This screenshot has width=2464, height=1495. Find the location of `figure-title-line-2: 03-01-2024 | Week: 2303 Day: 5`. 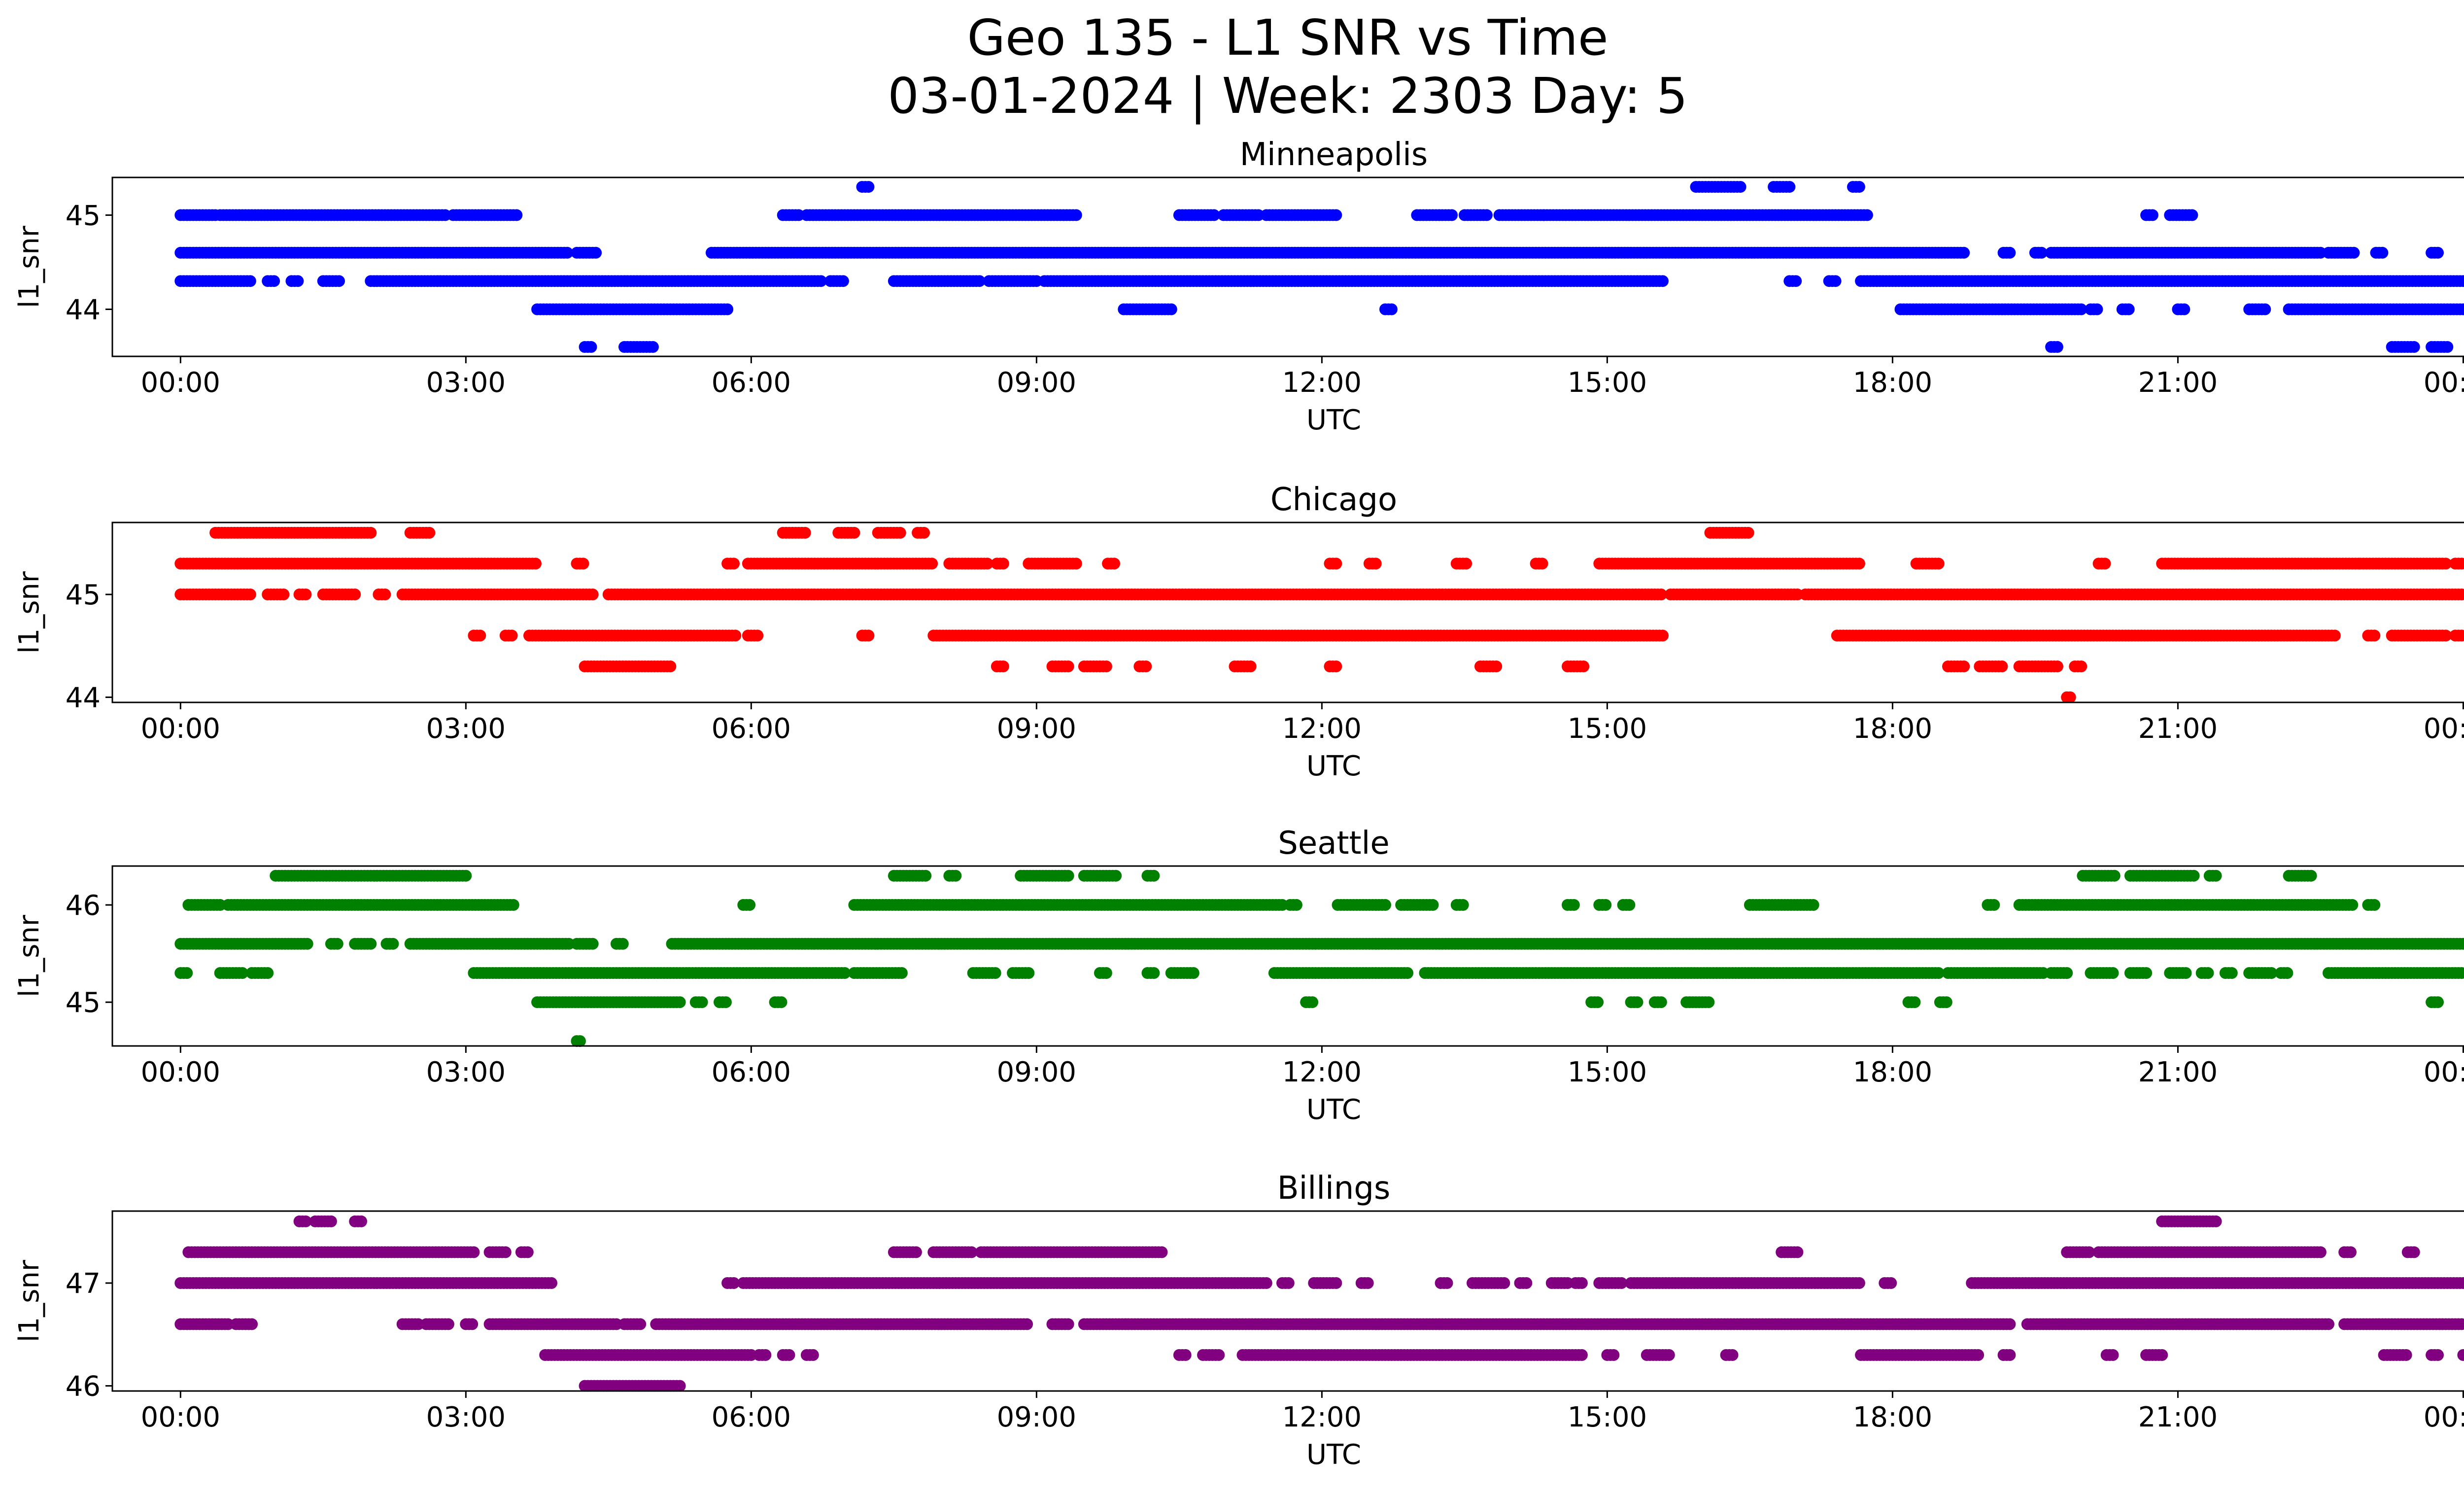

figure-title-line-2: 03-01-2024 | Week: 2303 Day: 5 is located at coordinates (1288, 96).